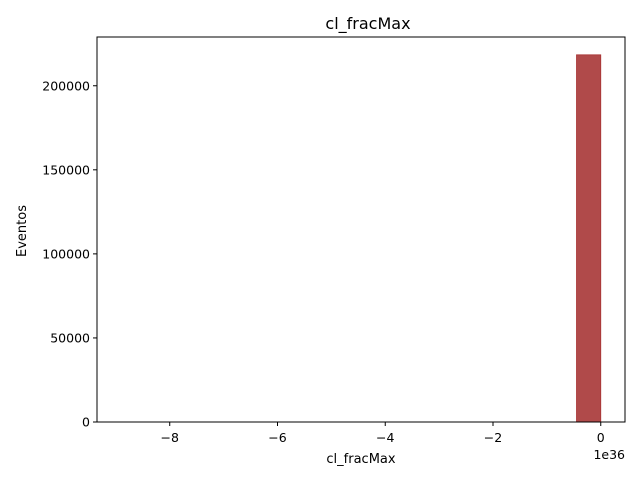 The width and height of the screenshot is (640, 480). What do you see at coordinates (493, 437) in the screenshot?
I see `x-tick-label: −2` at bounding box center [493, 437].